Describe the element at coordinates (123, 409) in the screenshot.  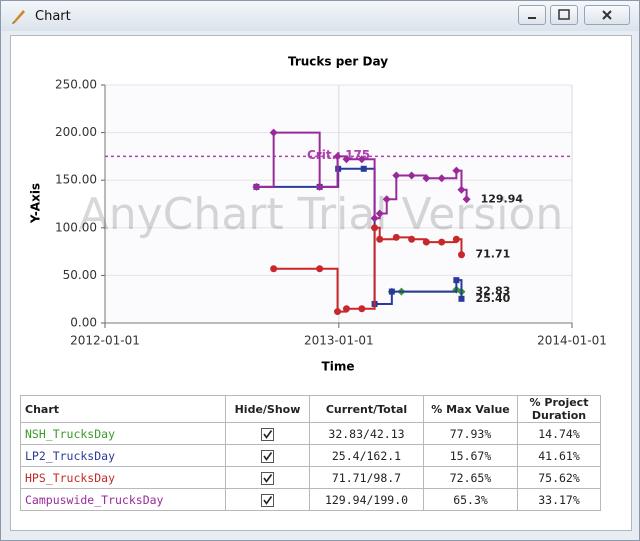
I see `column-header: Chart` at that location.